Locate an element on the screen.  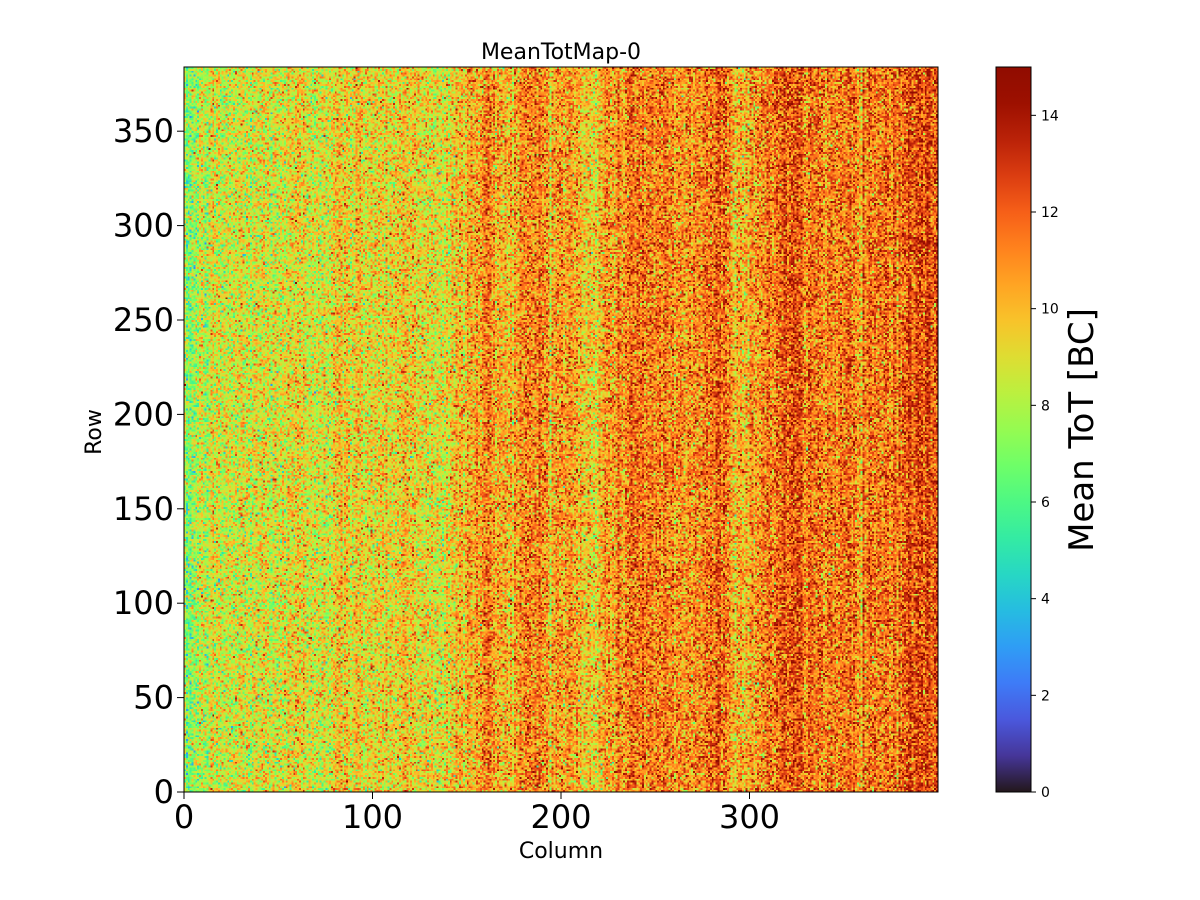
colorbar-tick-label: 2 is located at coordinates (1045, 696).